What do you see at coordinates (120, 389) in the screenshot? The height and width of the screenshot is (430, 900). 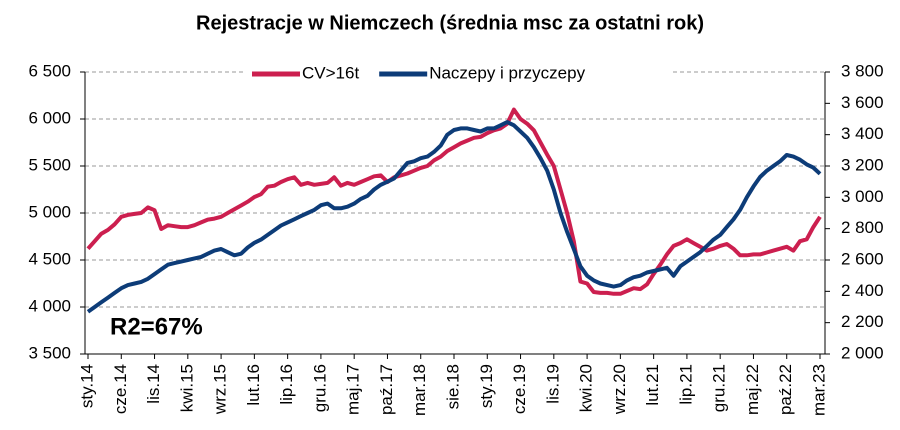 I see `x-tick-label: cze.14` at bounding box center [120, 389].